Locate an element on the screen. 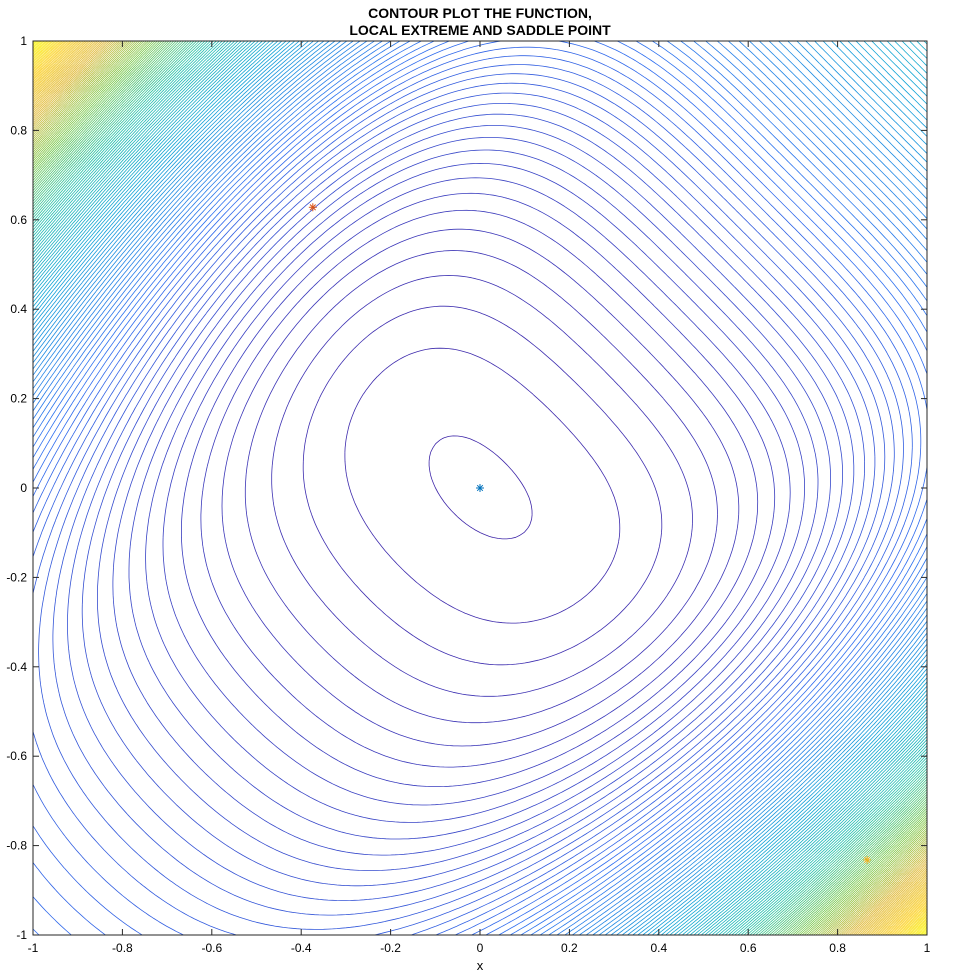  y-tick-label-10: 1 is located at coordinates (23, 41).